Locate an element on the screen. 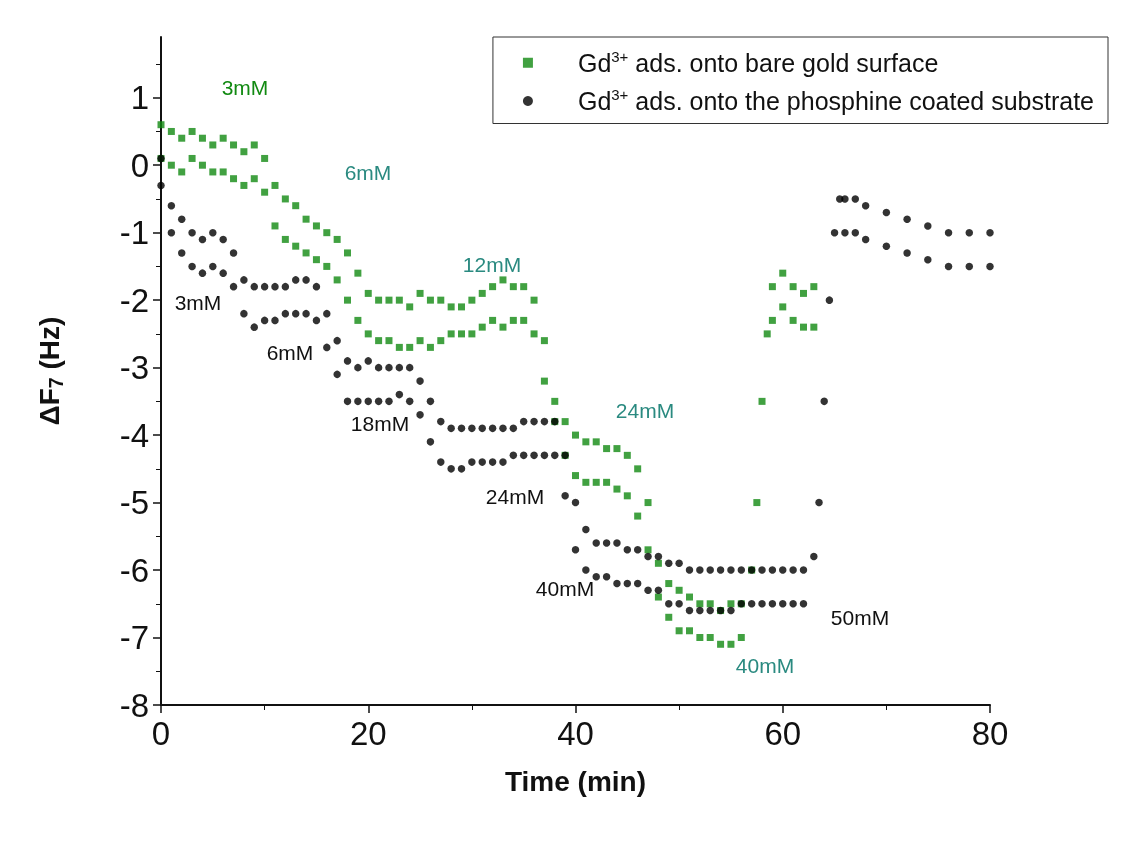 The height and width of the screenshot is (845, 1139). y-tick-label: -2 is located at coordinates (134, 300).